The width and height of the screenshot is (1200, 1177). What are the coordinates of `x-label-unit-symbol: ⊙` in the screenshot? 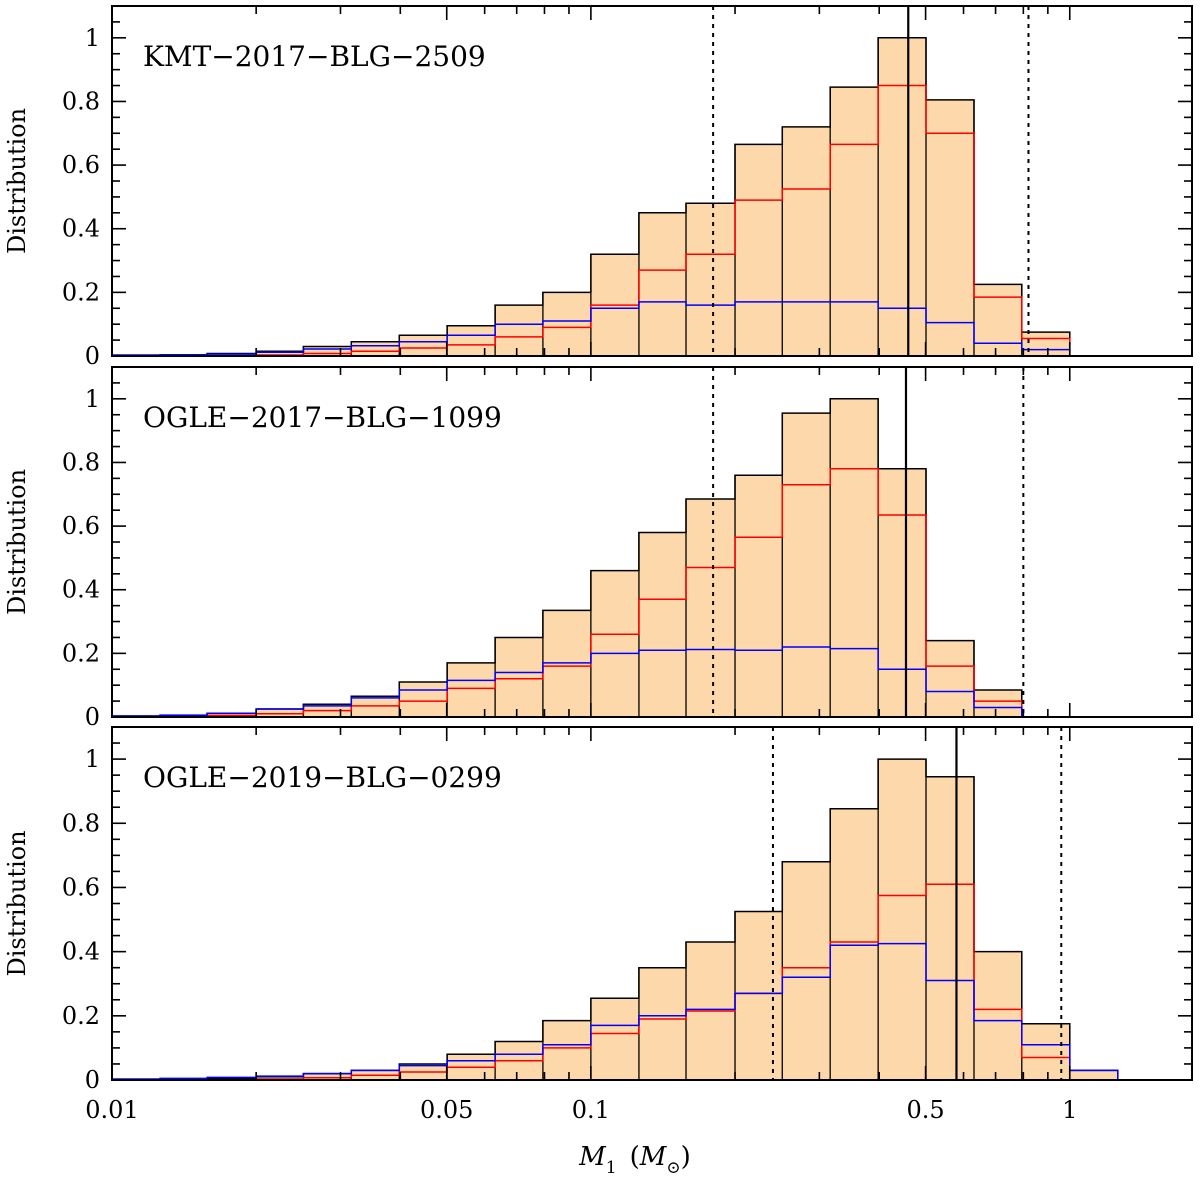 It's located at (673, 1167).